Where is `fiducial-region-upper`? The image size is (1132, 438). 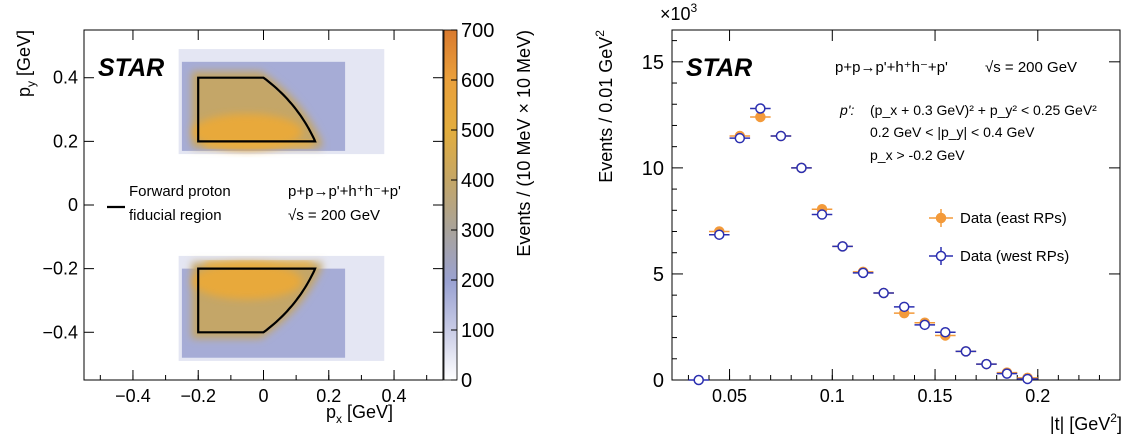 fiducial-region-upper is located at coordinates (257, 109).